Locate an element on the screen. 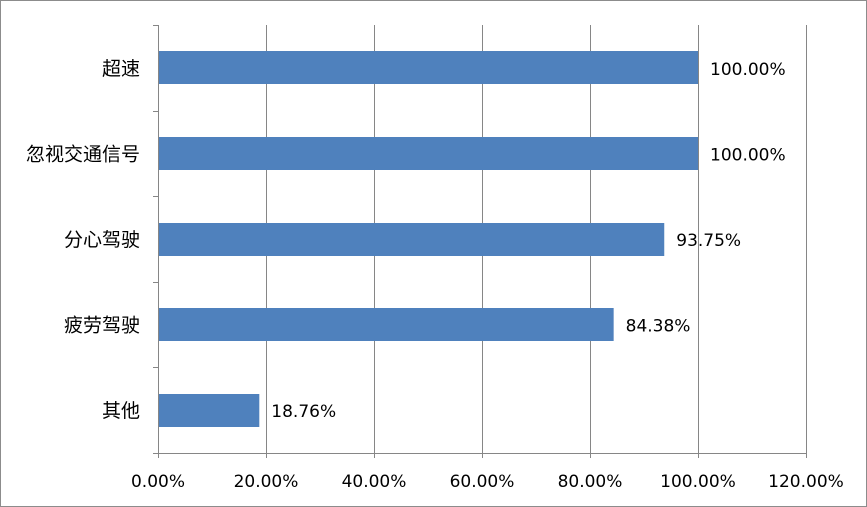  x-tick-label: 80.00% is located at coordinates (590, 482).